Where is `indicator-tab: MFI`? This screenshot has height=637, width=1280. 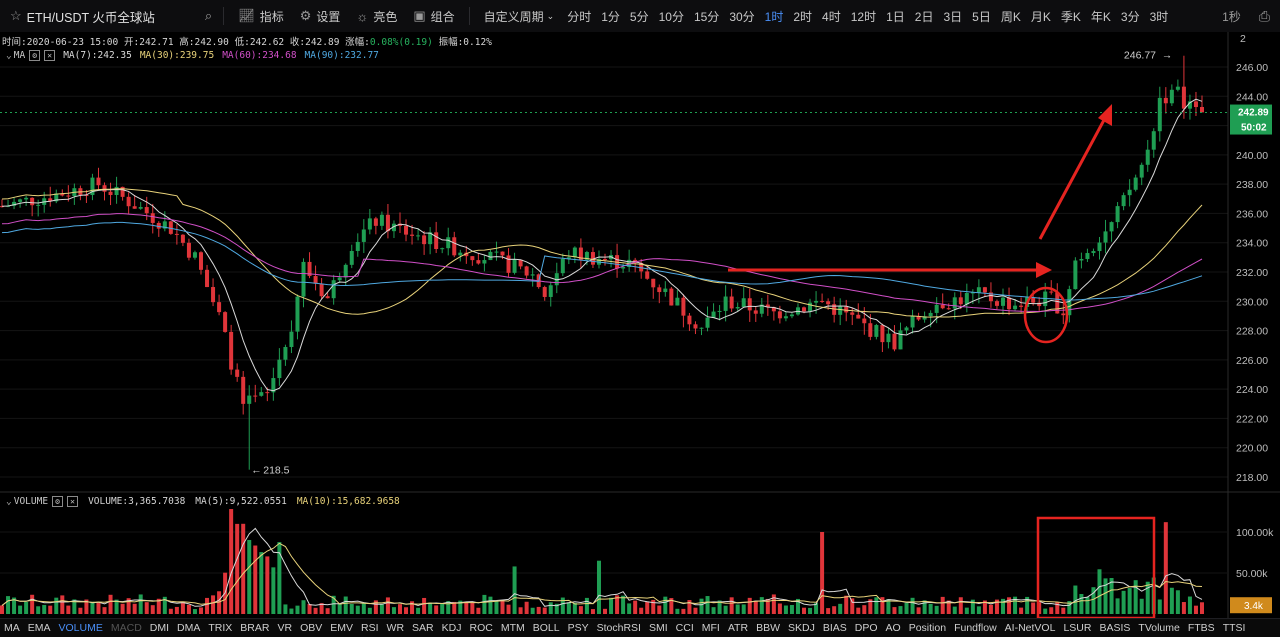
indicator-tab: MFI is located at coordinates (710, 628).